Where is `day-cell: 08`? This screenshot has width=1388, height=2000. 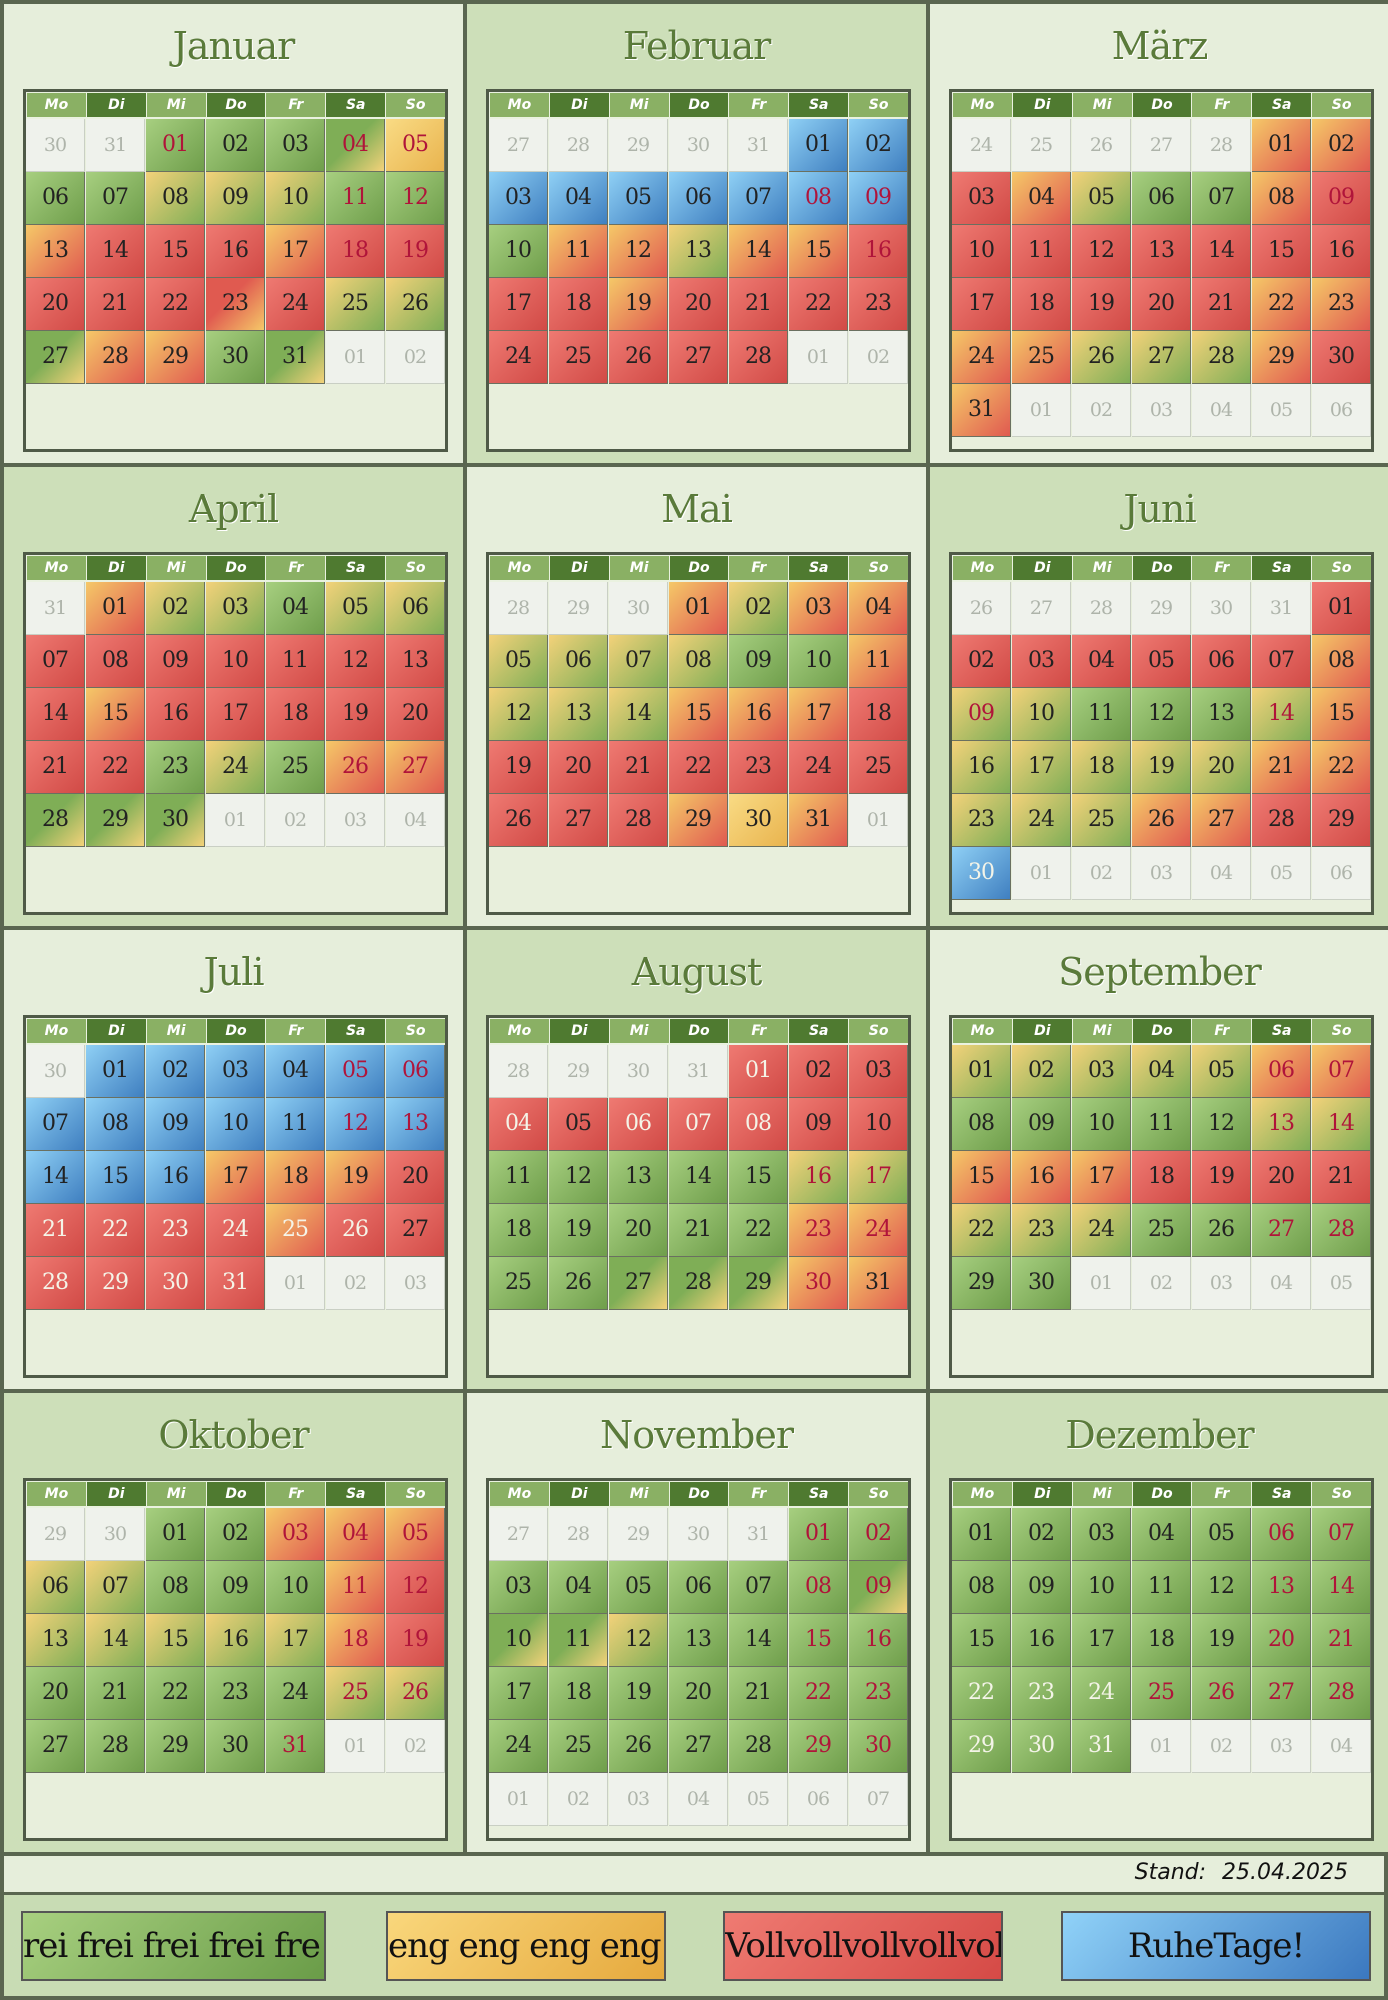 day-cell: 08 is located at coordinates (115, 661).